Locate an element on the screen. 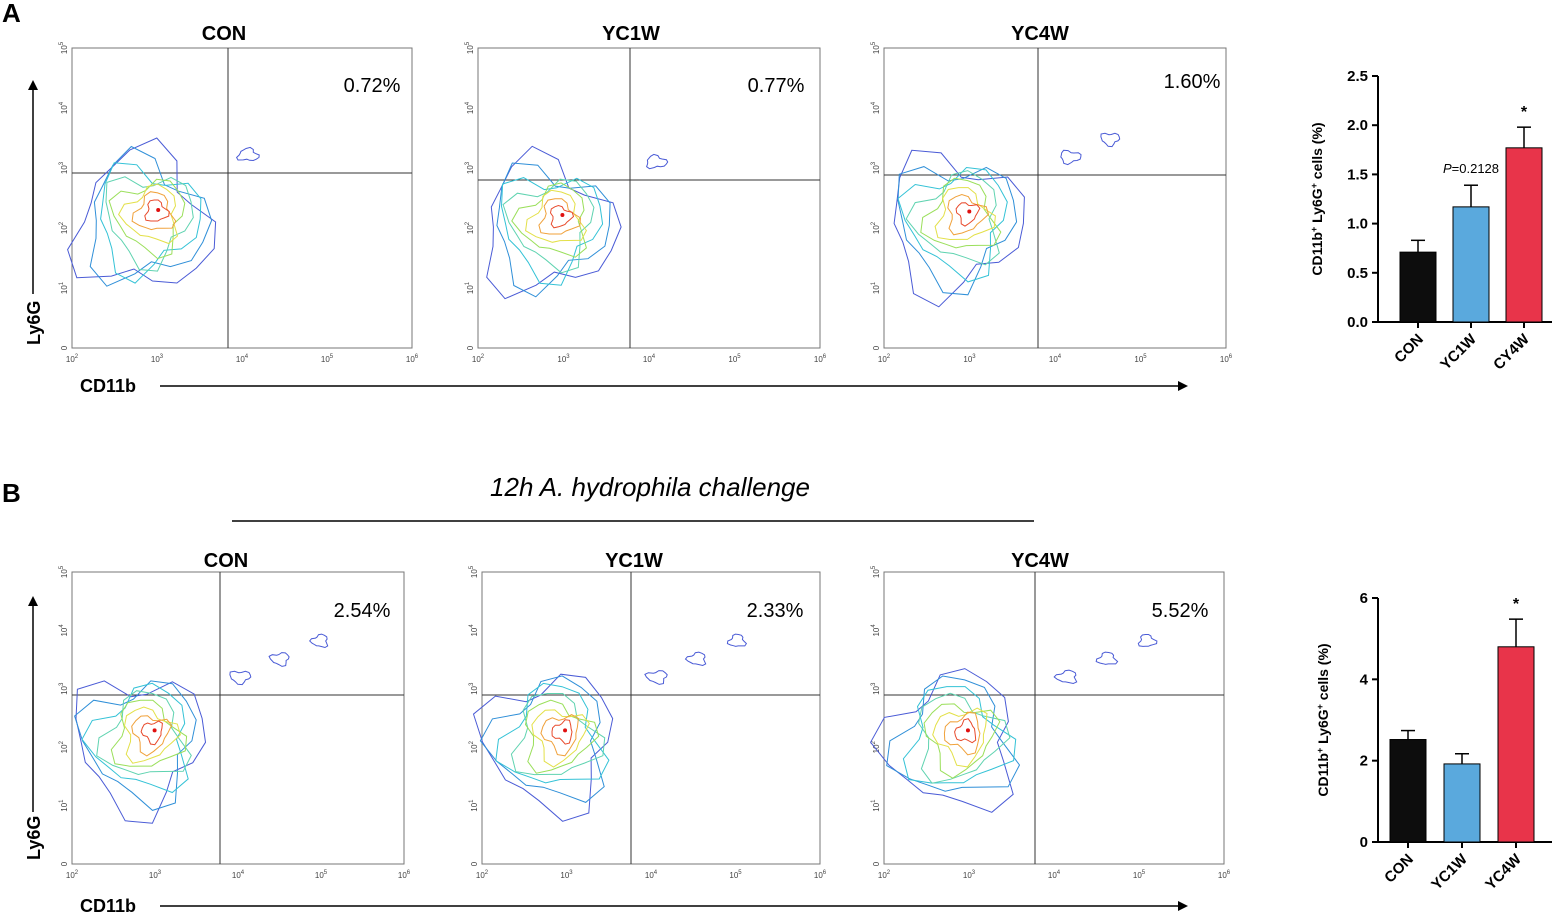 This screenshot has width=1560, height=914. bar-chart-b: 0 2 4 6 CD11b+ Ly6G+ cells (%) CON YC1W YC4W * is located at coordinates (1433, 741).